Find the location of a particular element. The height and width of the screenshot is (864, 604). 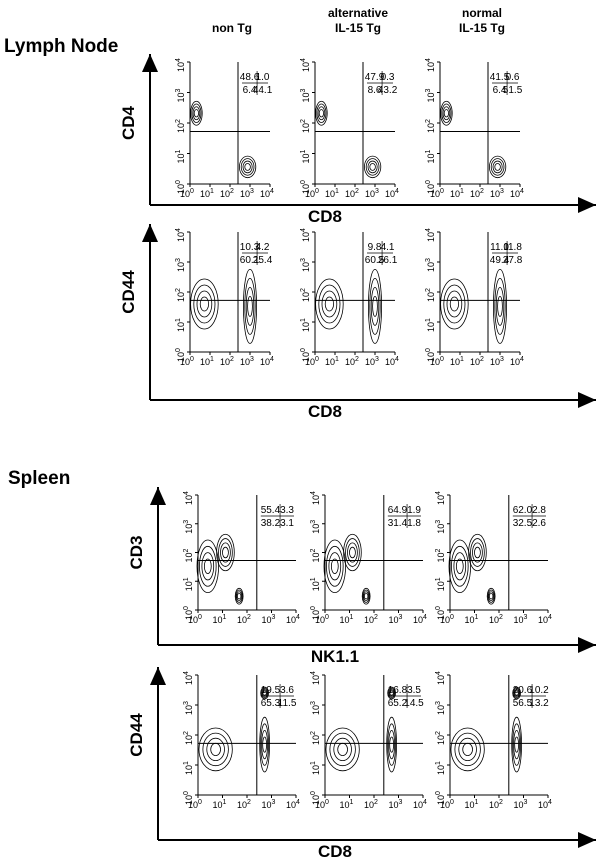

column-header: normal is located at coordinates (482, 13).